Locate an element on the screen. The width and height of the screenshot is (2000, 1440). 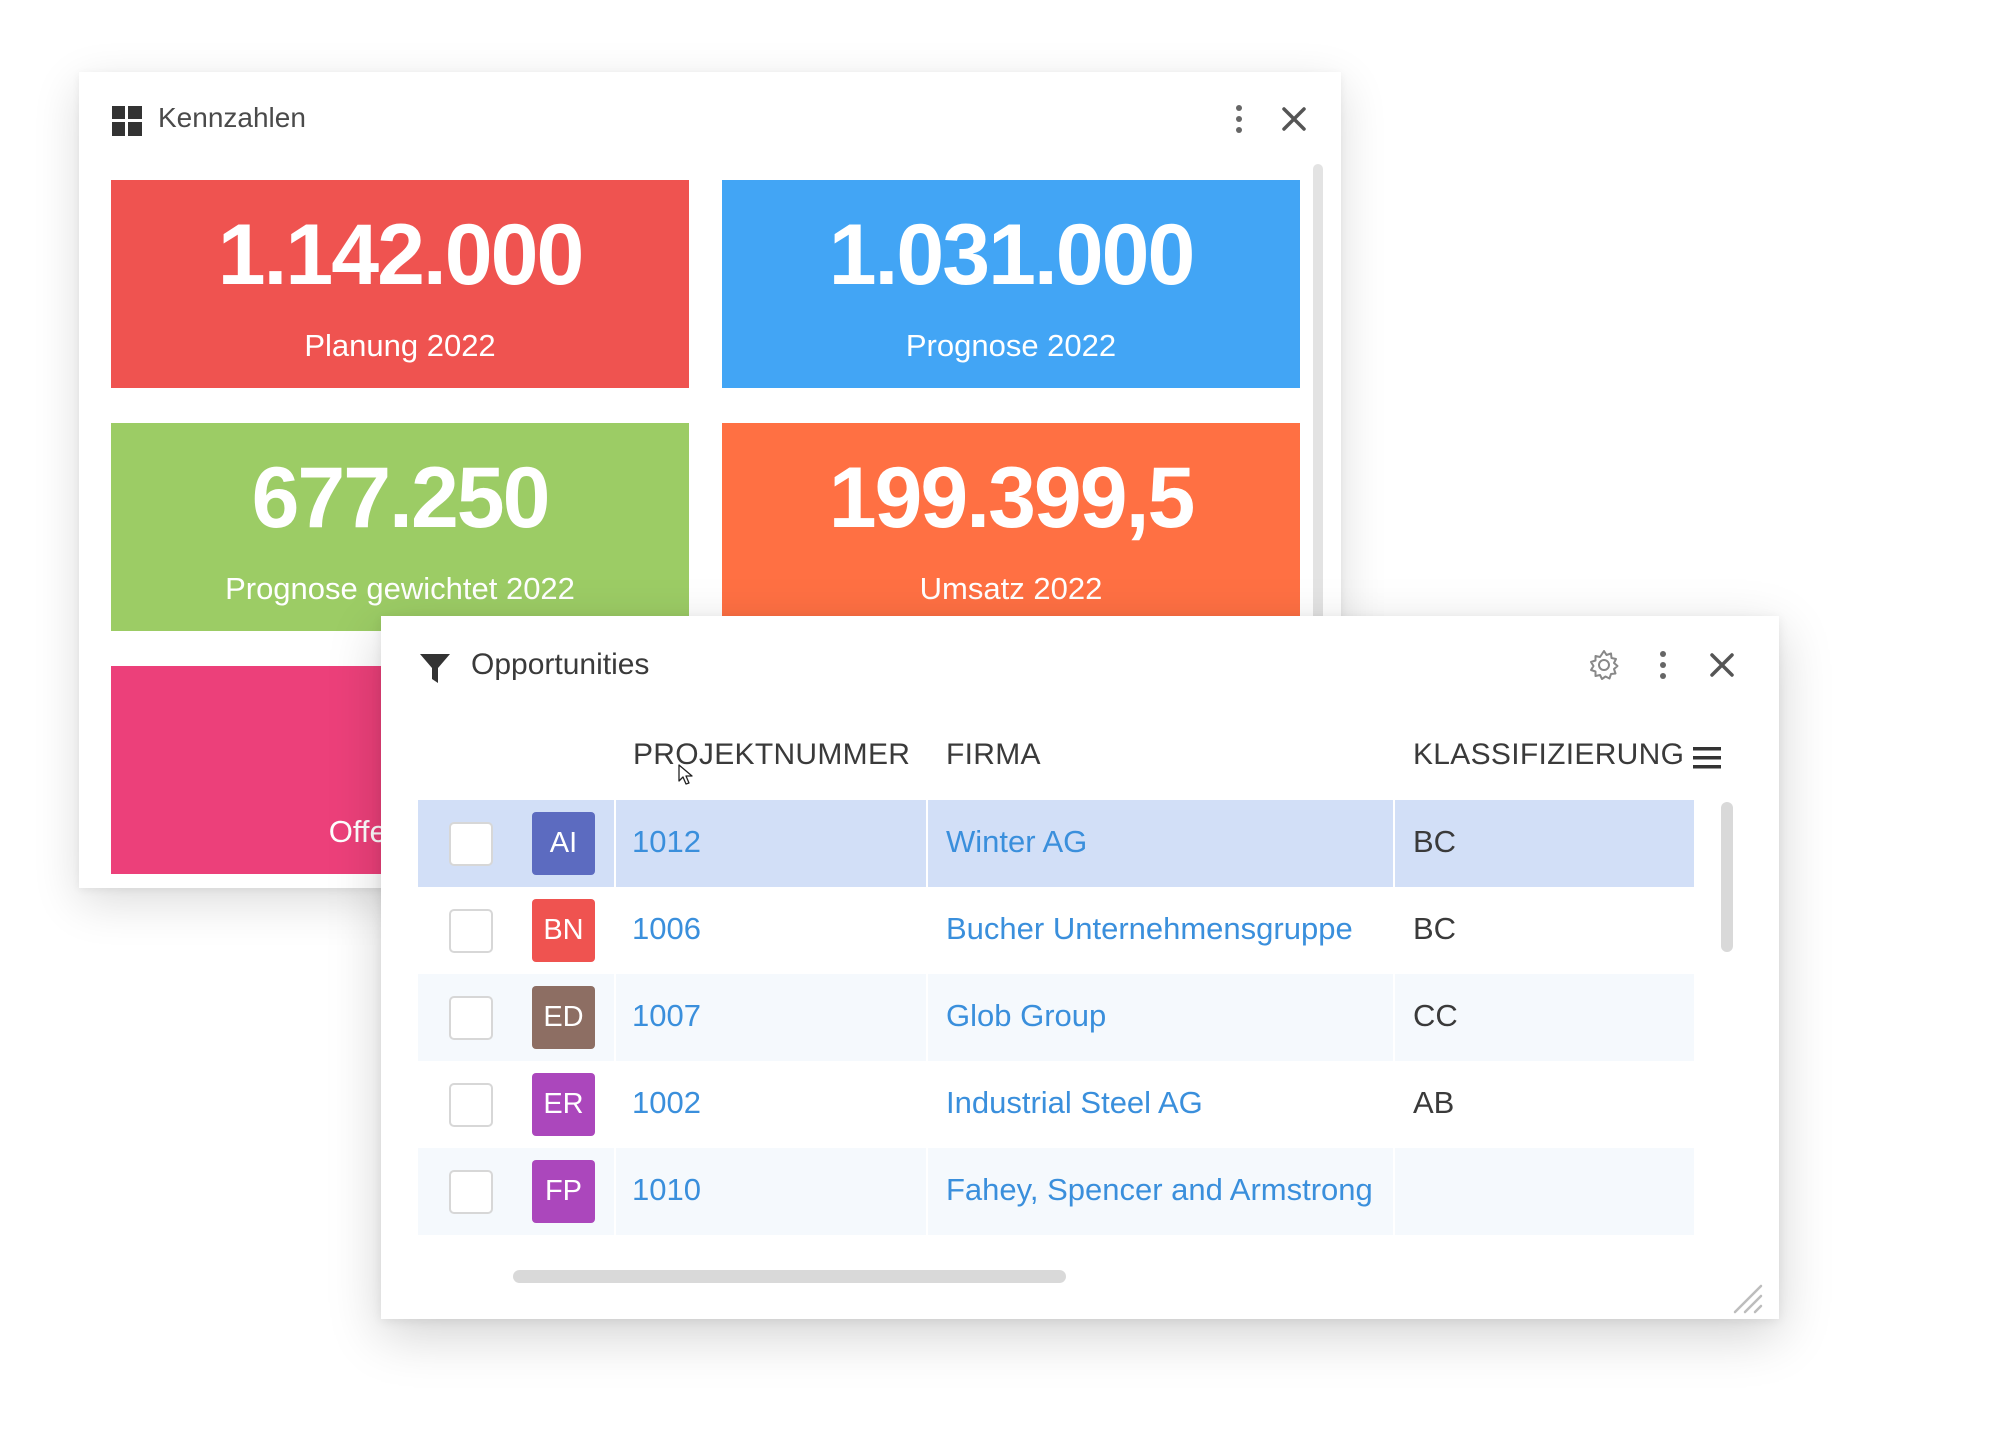
avatar: ER is located at coordinates (563, 1104).